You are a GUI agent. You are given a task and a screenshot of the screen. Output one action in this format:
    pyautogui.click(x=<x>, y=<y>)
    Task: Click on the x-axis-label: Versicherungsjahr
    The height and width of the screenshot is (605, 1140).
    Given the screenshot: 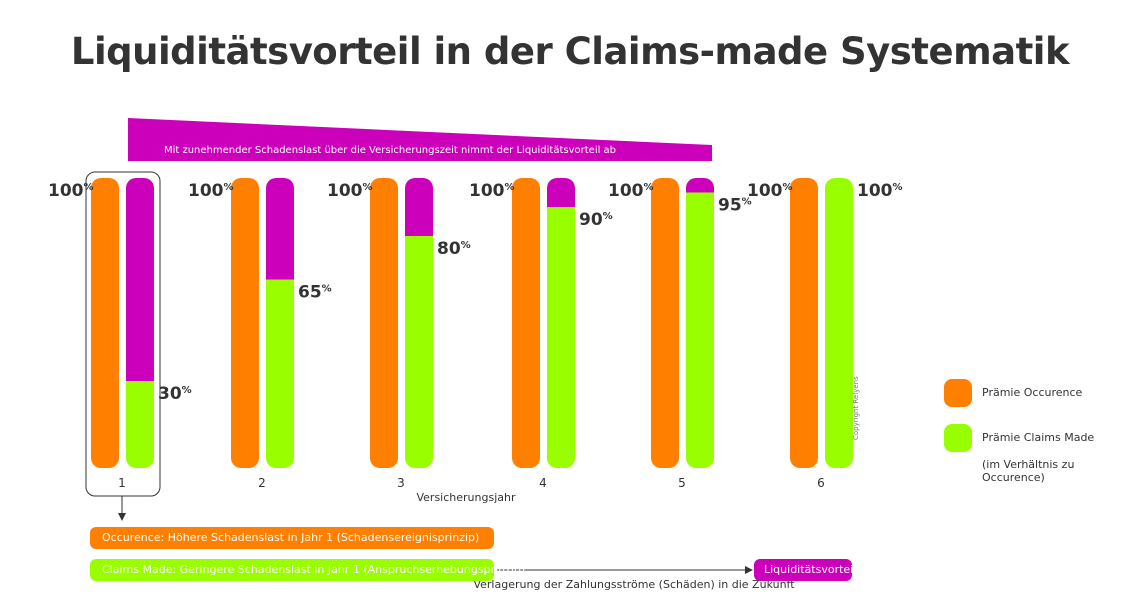 What is the action you would take?
    pyautogui.click(x=465, y=497)
    